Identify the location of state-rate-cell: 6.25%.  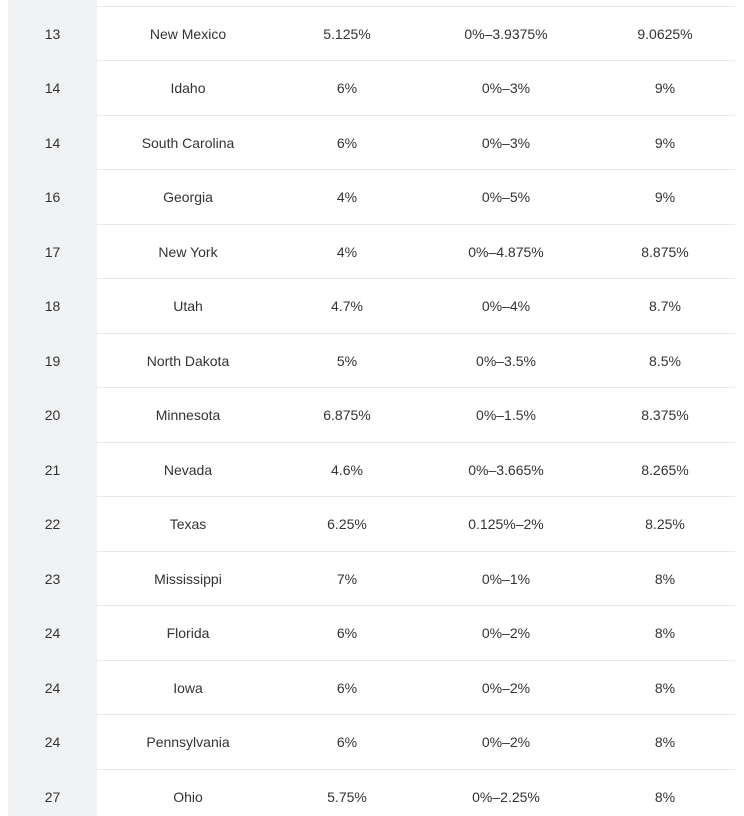
(347, 524).